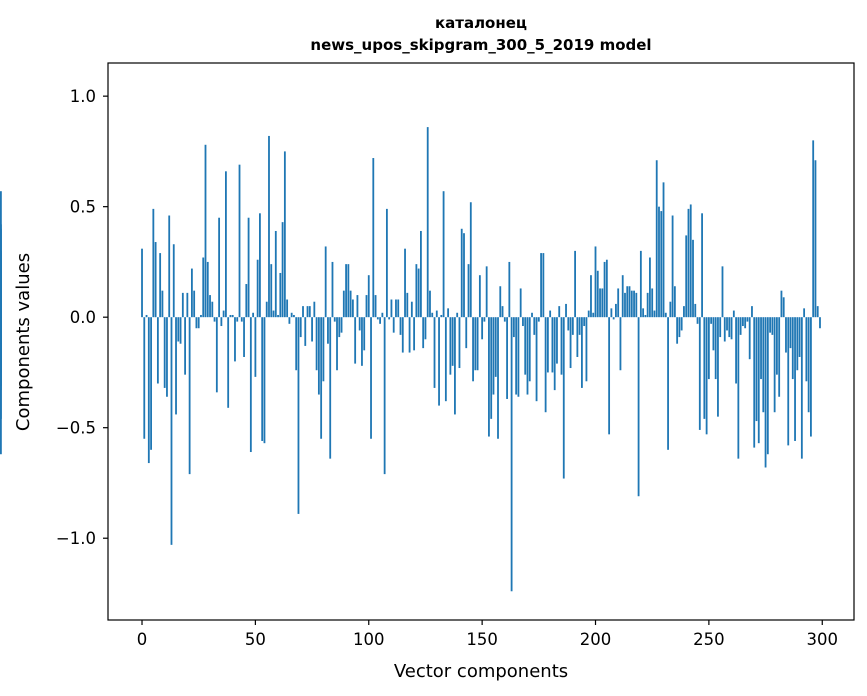 This screenshot has width=867, height=696. What do you see at coordinates (709, 639) in the screenshot?
I see `x-tick-label: 250` at bounding box center [709, 639].